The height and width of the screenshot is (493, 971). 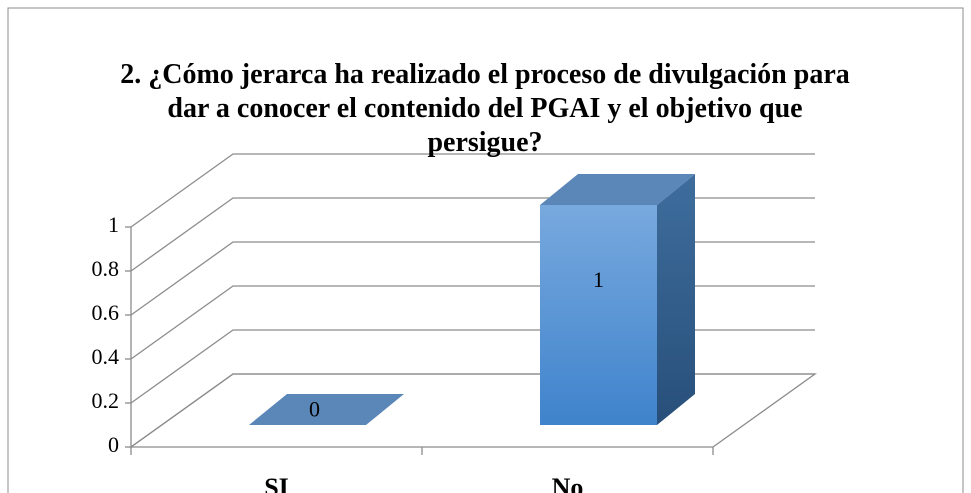 What do you see at coordinates (598, 315) in the screenshot?
I see `bar-front` at bounding box center [598, 315].